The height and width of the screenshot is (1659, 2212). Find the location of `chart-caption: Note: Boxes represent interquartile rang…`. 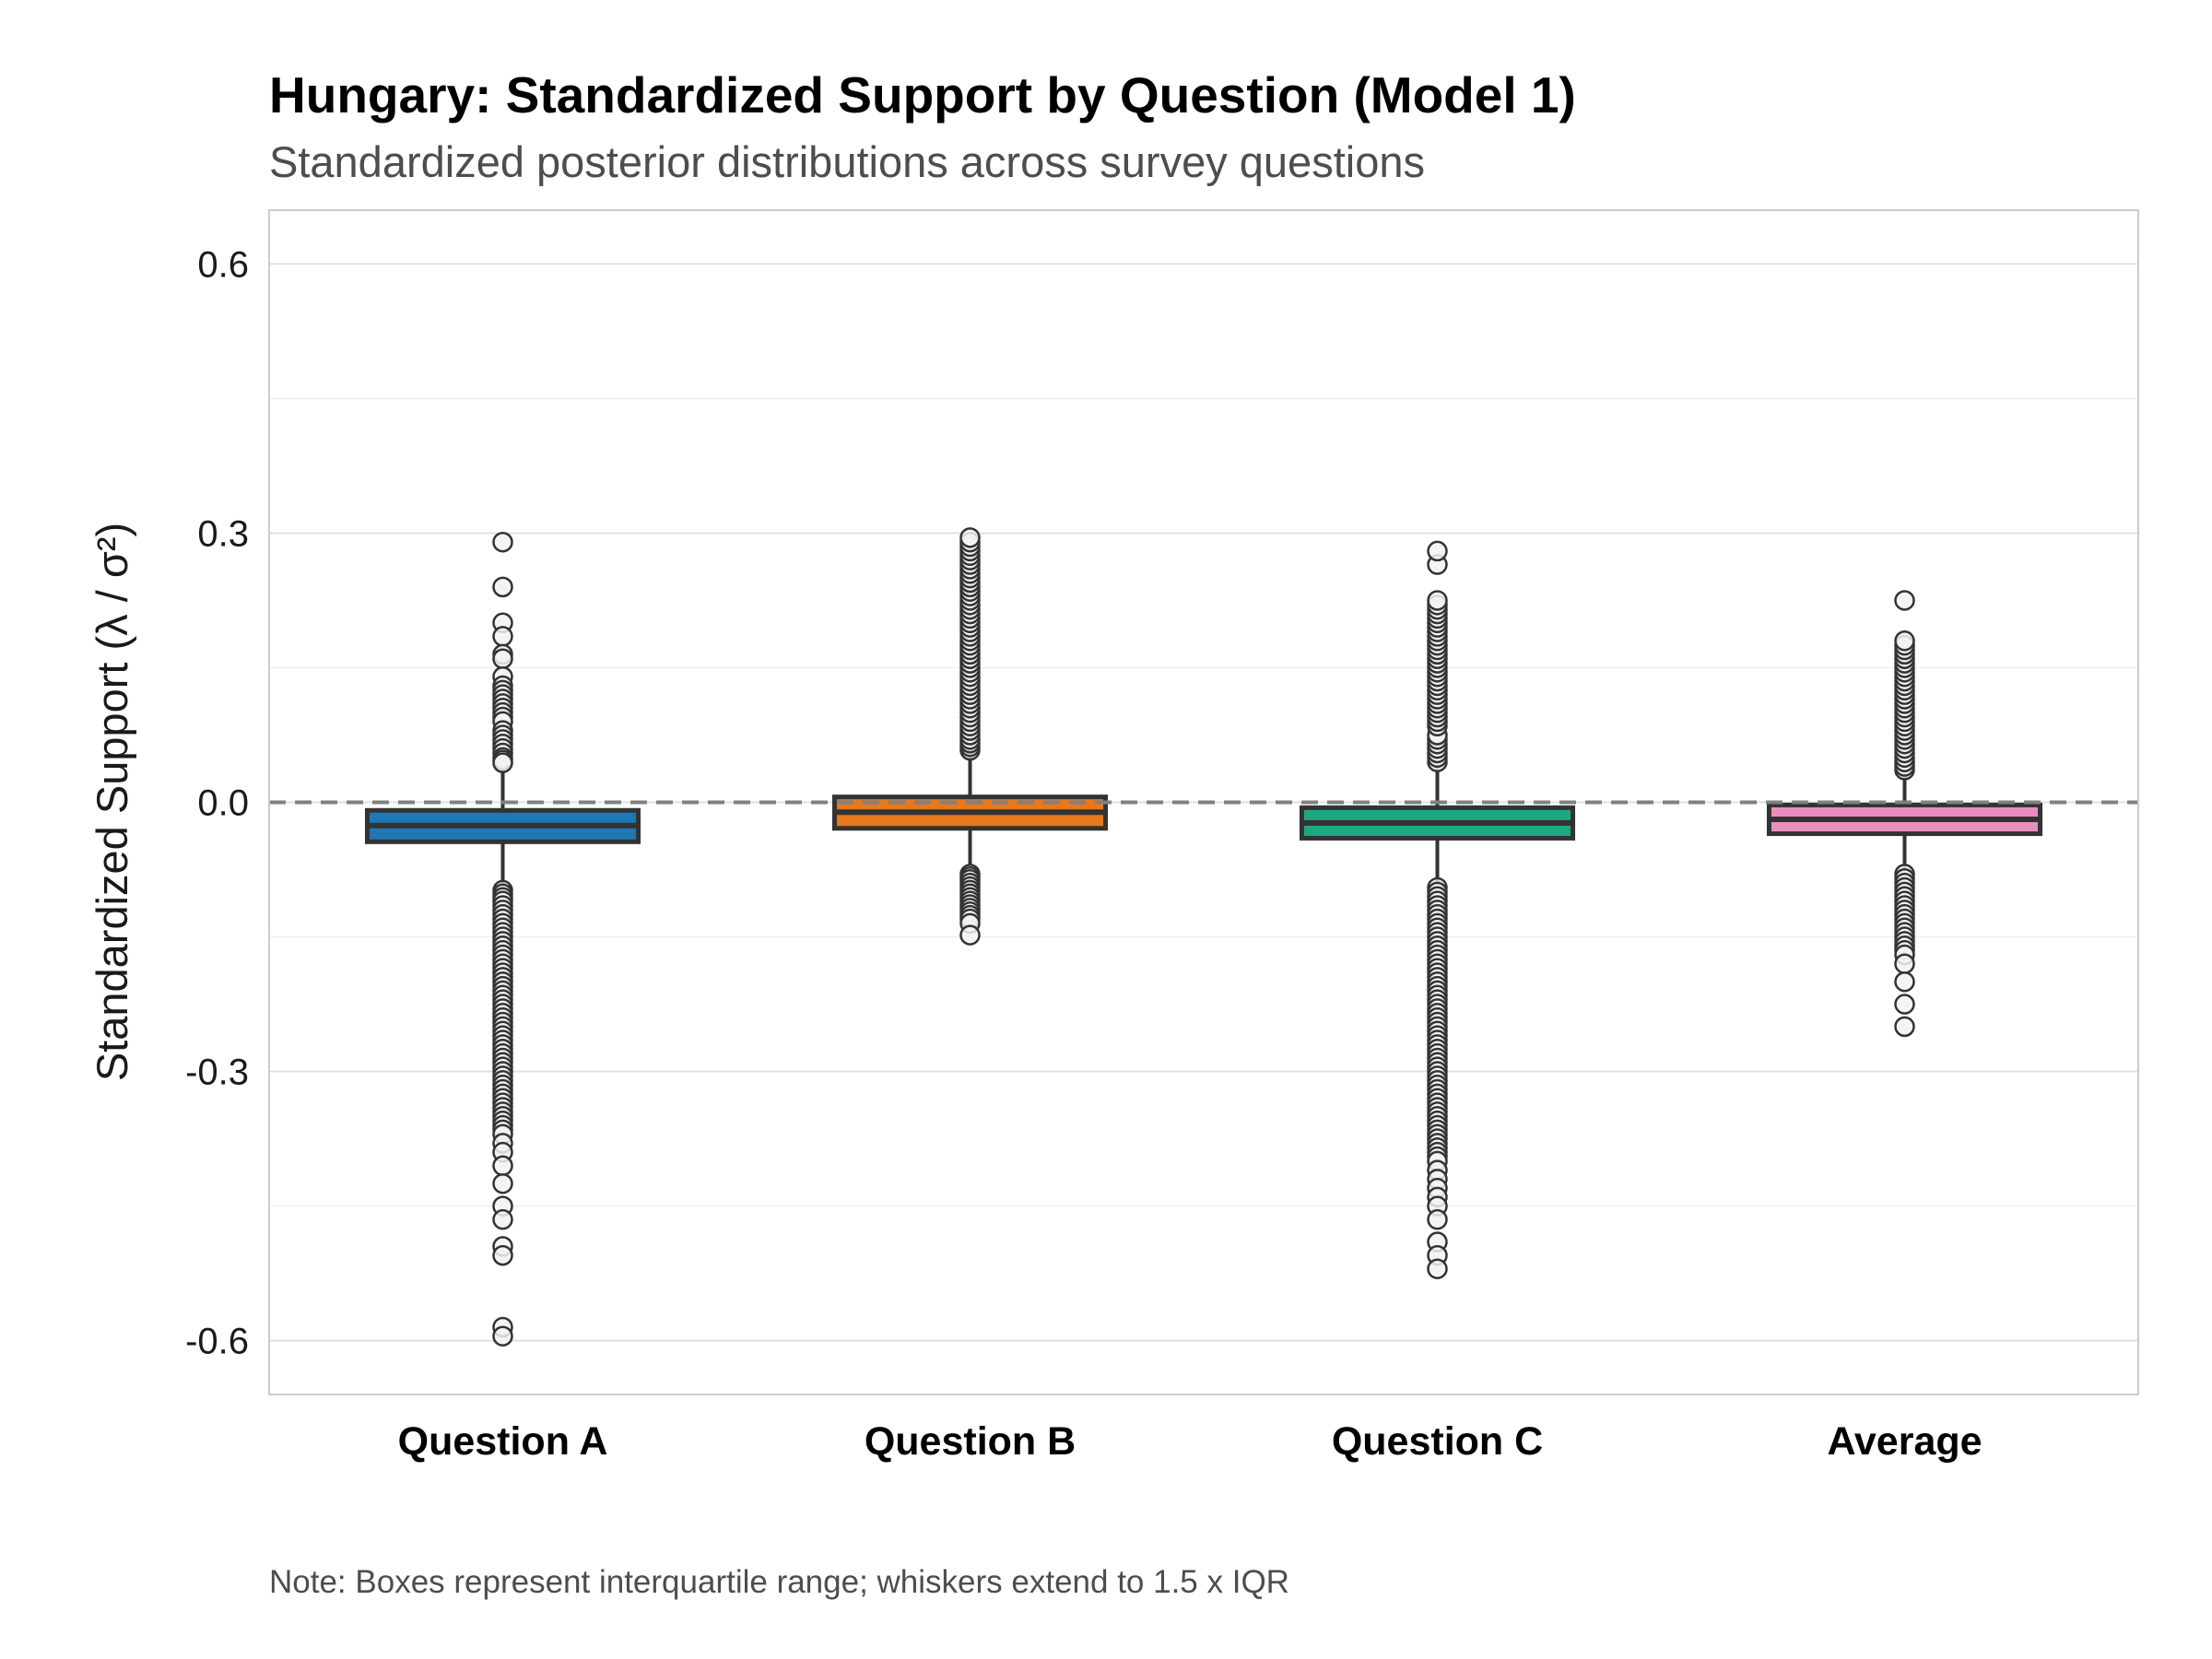

chart-caption: Note: Boxes represent interquartile rang… is located at coordinates (779, 1582).